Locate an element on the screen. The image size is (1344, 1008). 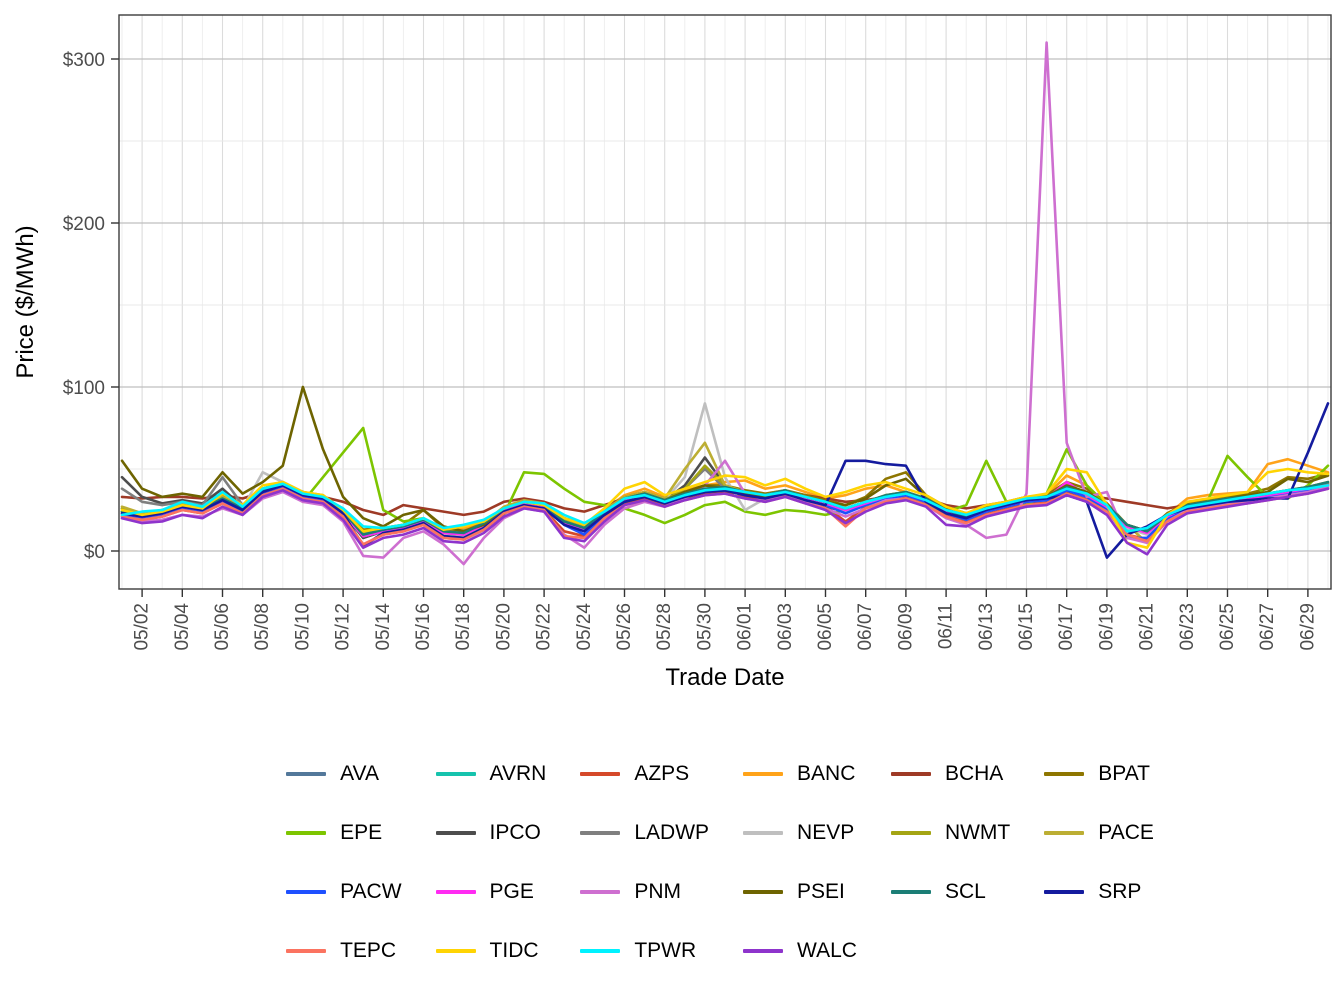
legend-entry-IPCO: IPCO is located at coordinates (491, 833).